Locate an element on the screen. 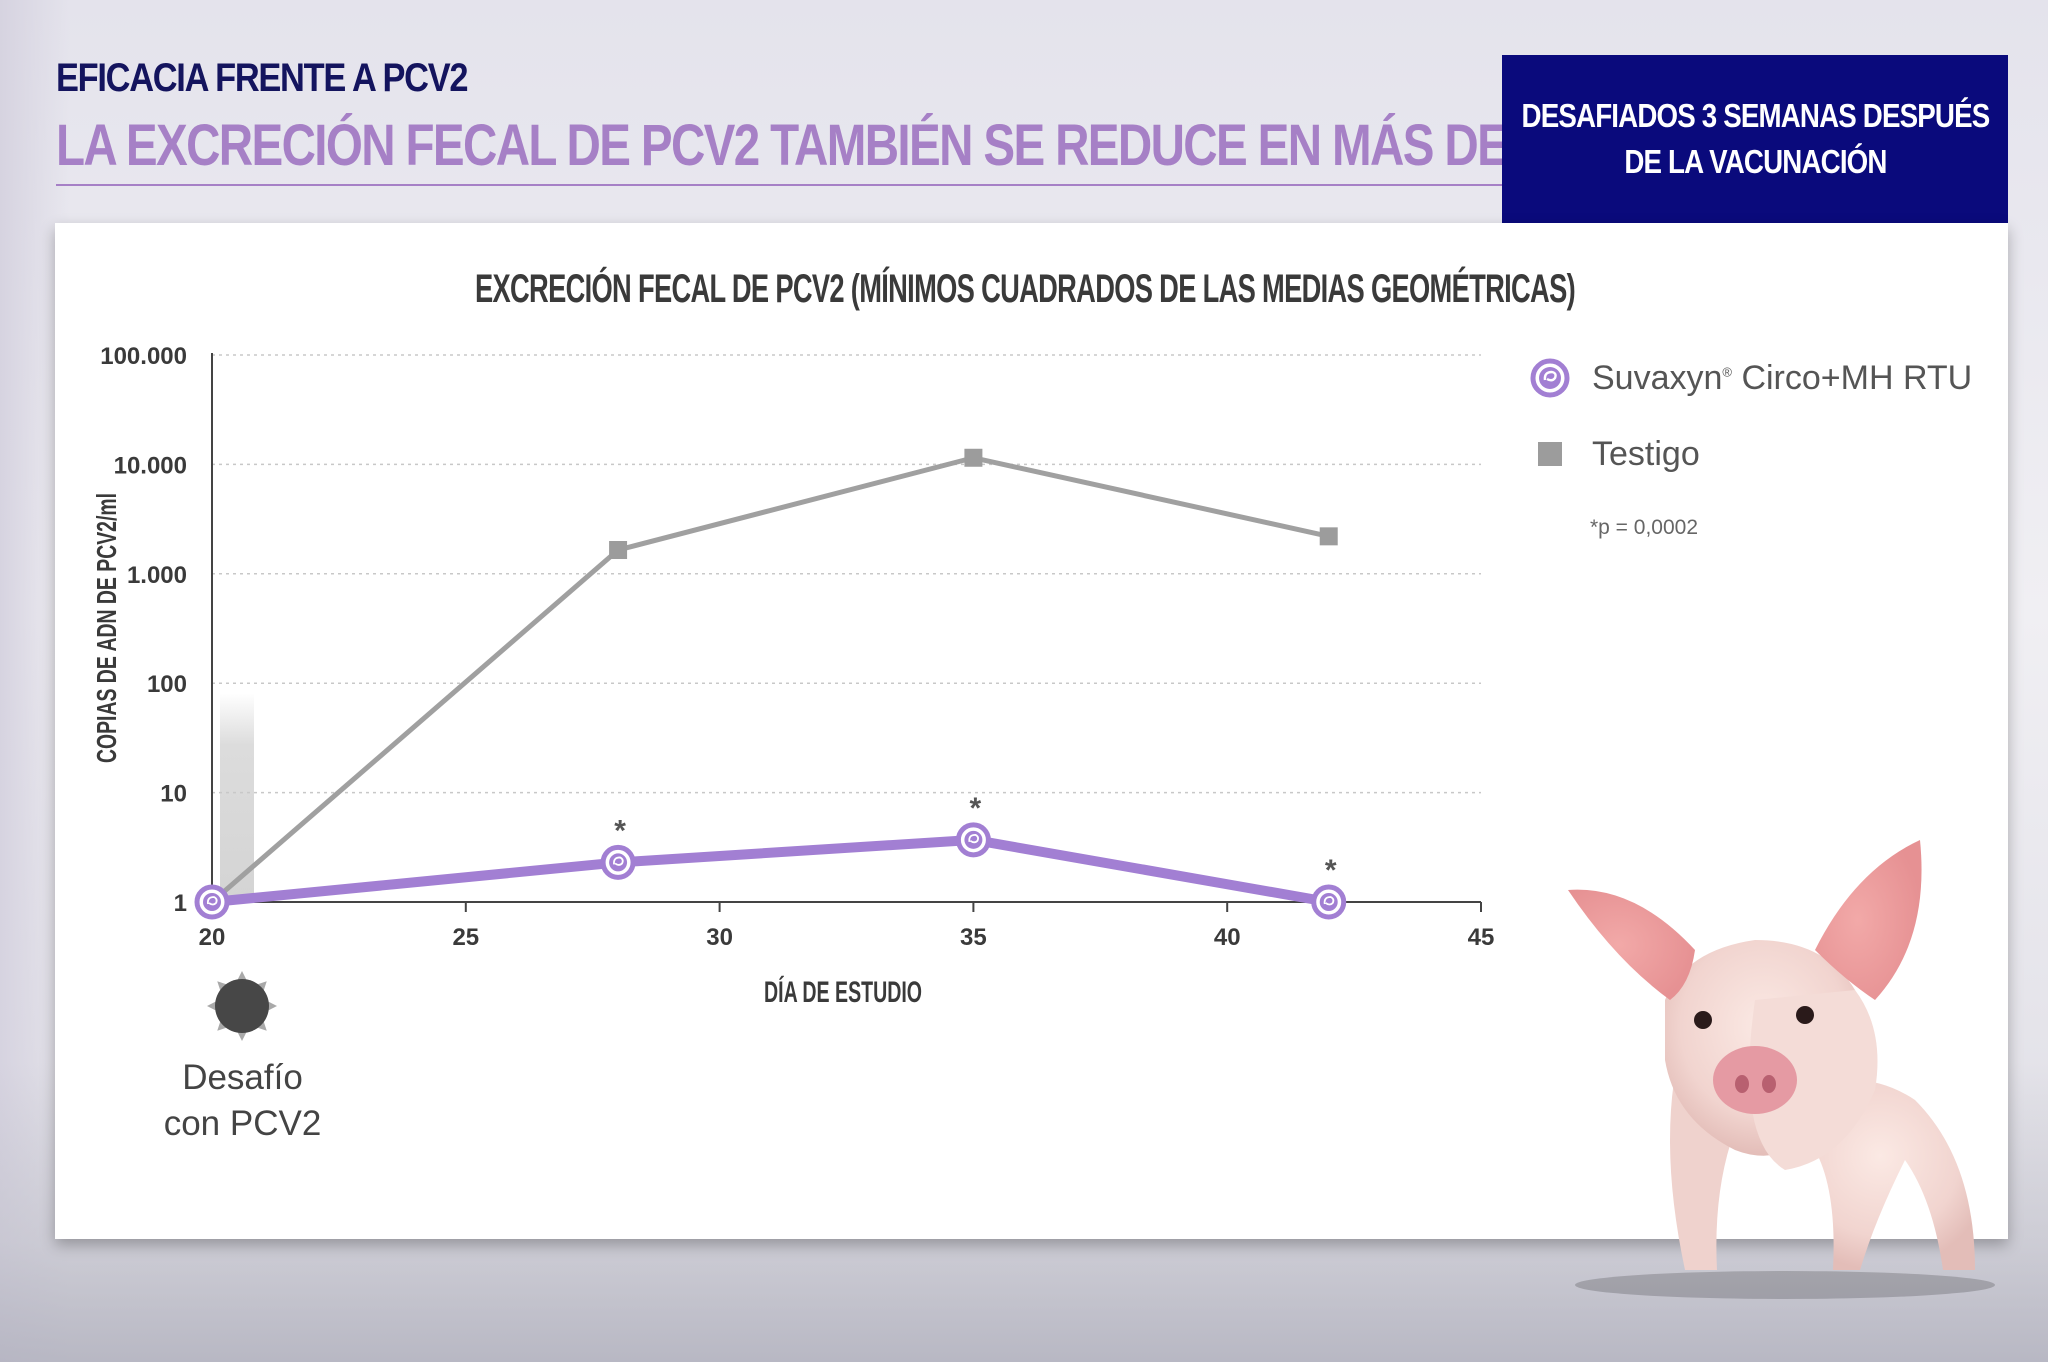 The height and width of the screenshot is (1362, 2048). virus-body is located at coordinates (242, 1006).